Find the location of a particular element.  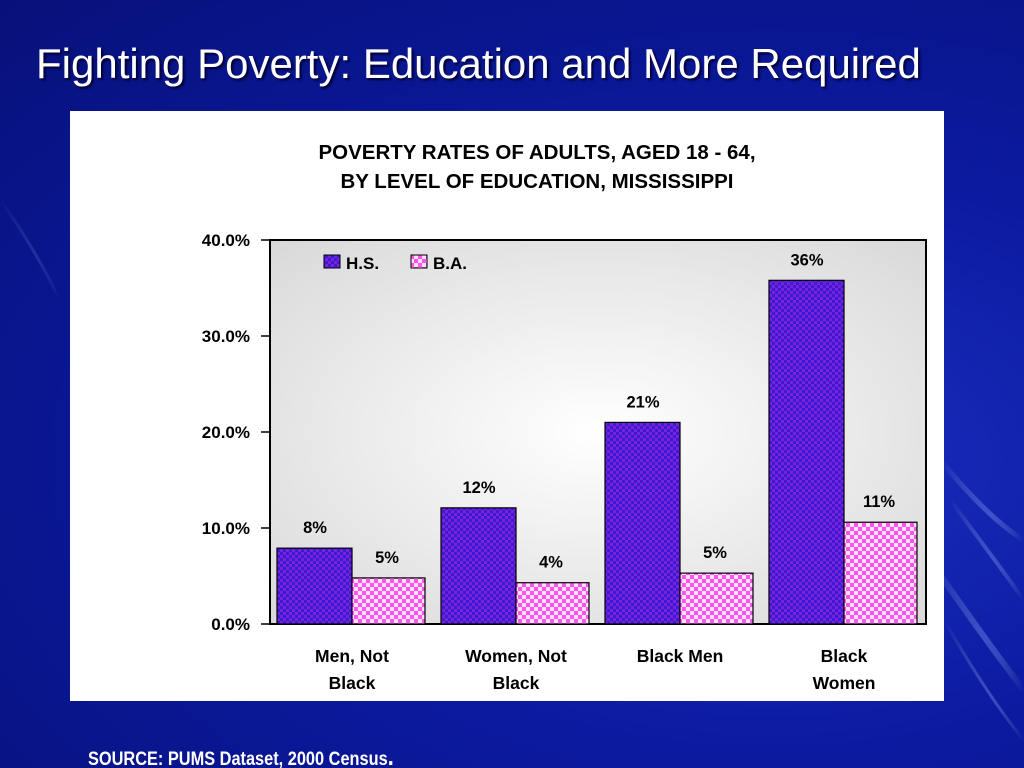

y-axis: 0.0% 10.0% 20.0% 30.0% 40.0% is located at coordinates (236, 432).